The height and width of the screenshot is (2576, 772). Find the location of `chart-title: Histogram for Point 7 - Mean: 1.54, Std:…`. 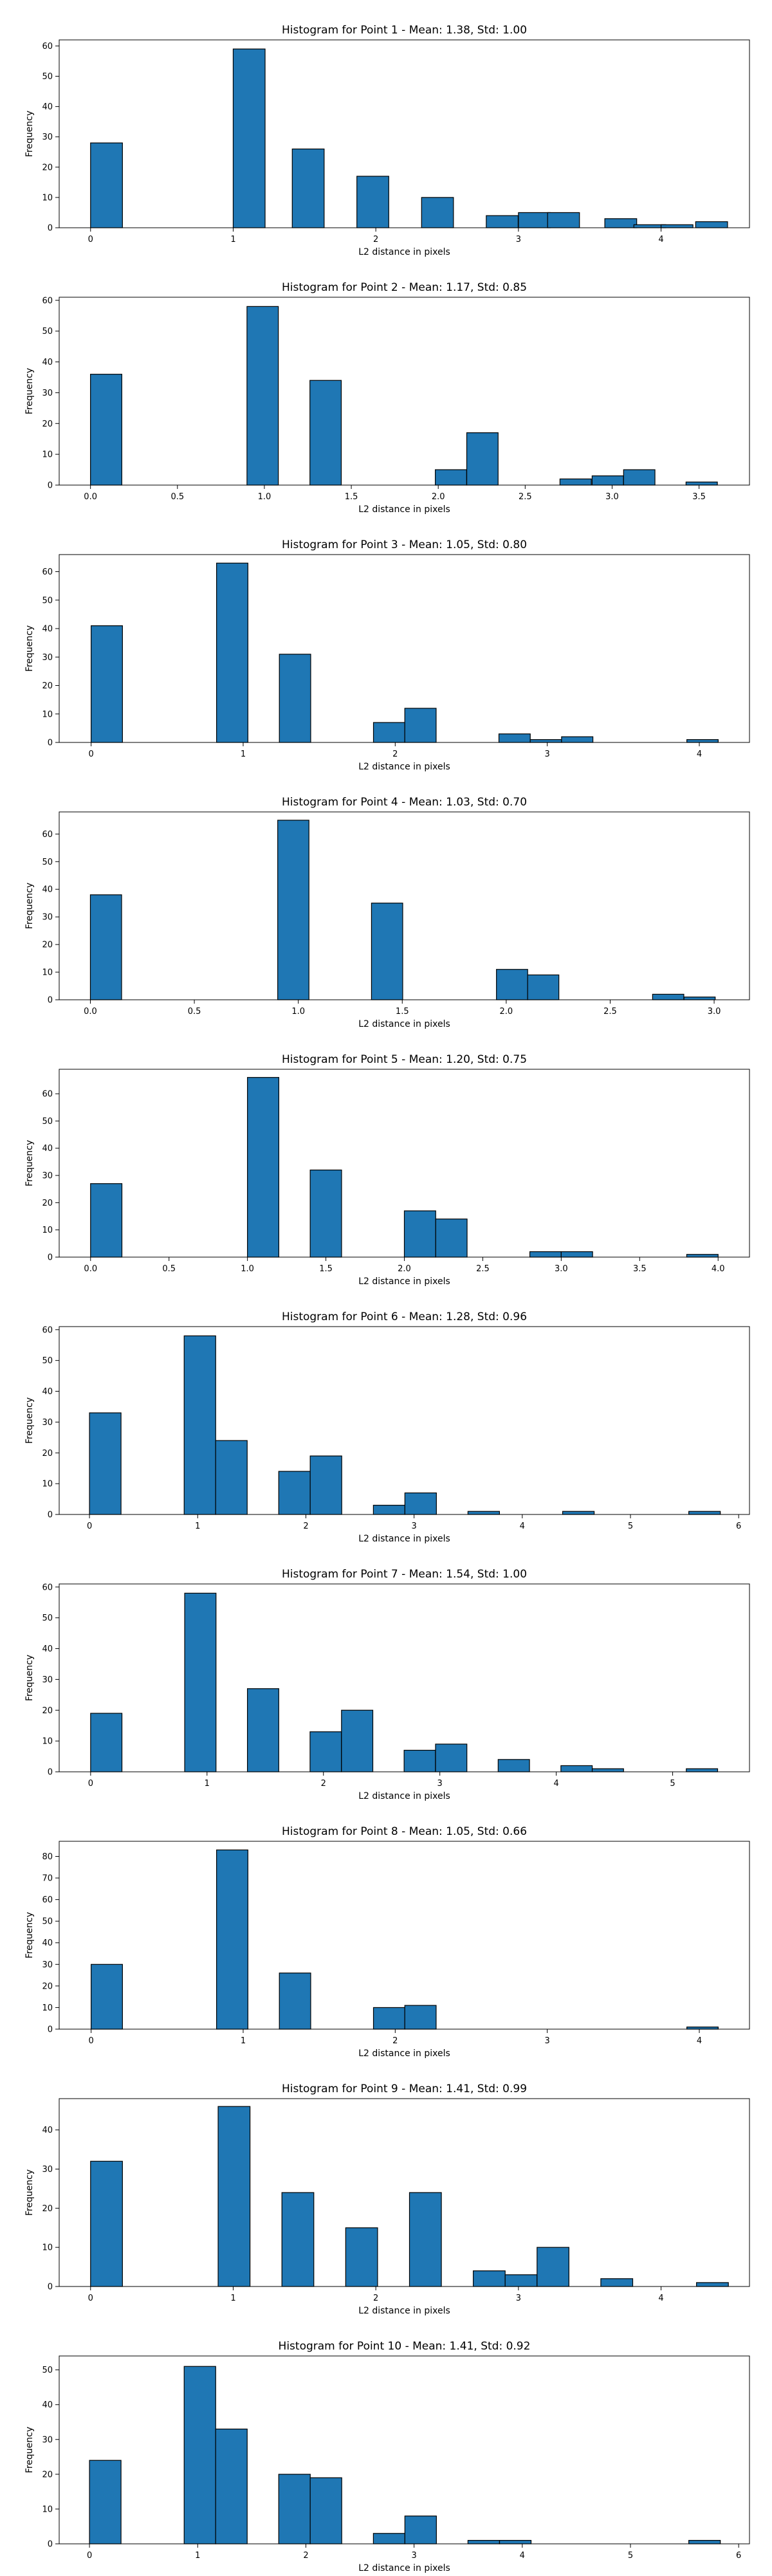

chart-title: Histogram for Point 7 - Mean: 1.54, Std:… is located at coordinates (404, 1574).